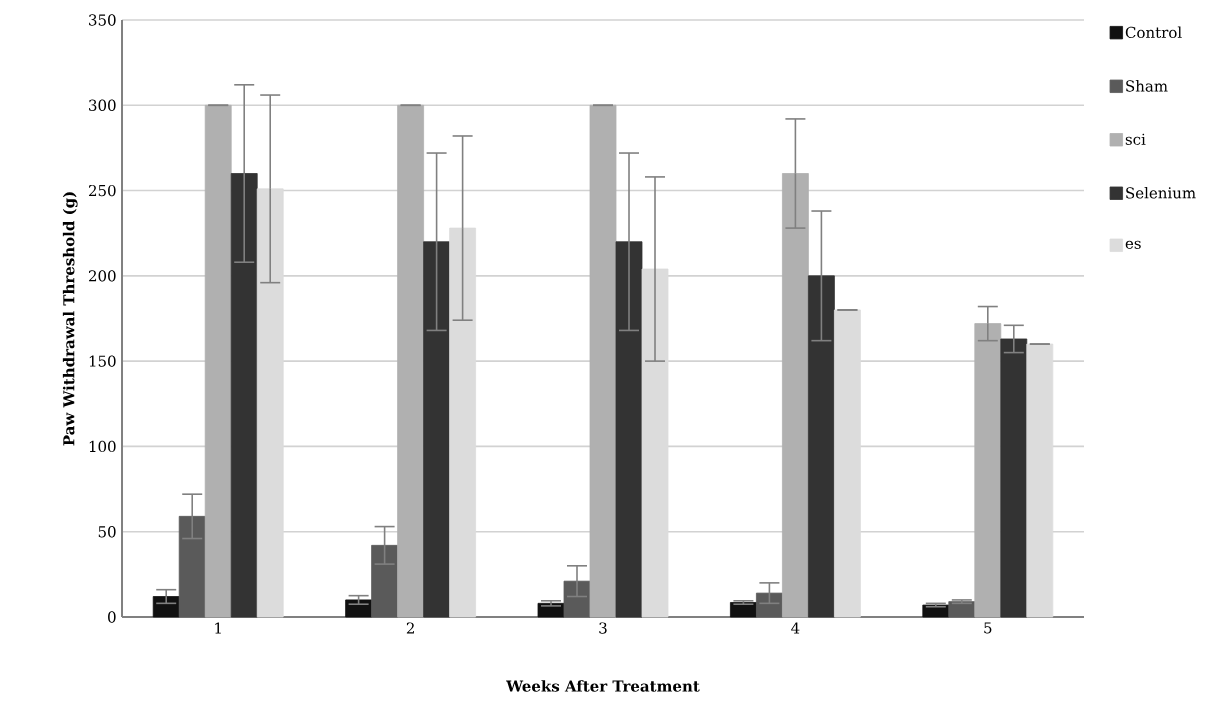 The height and width of the screenshot is (716, 1219). I want to click on x-tick-label: 1, so click(218, 628).